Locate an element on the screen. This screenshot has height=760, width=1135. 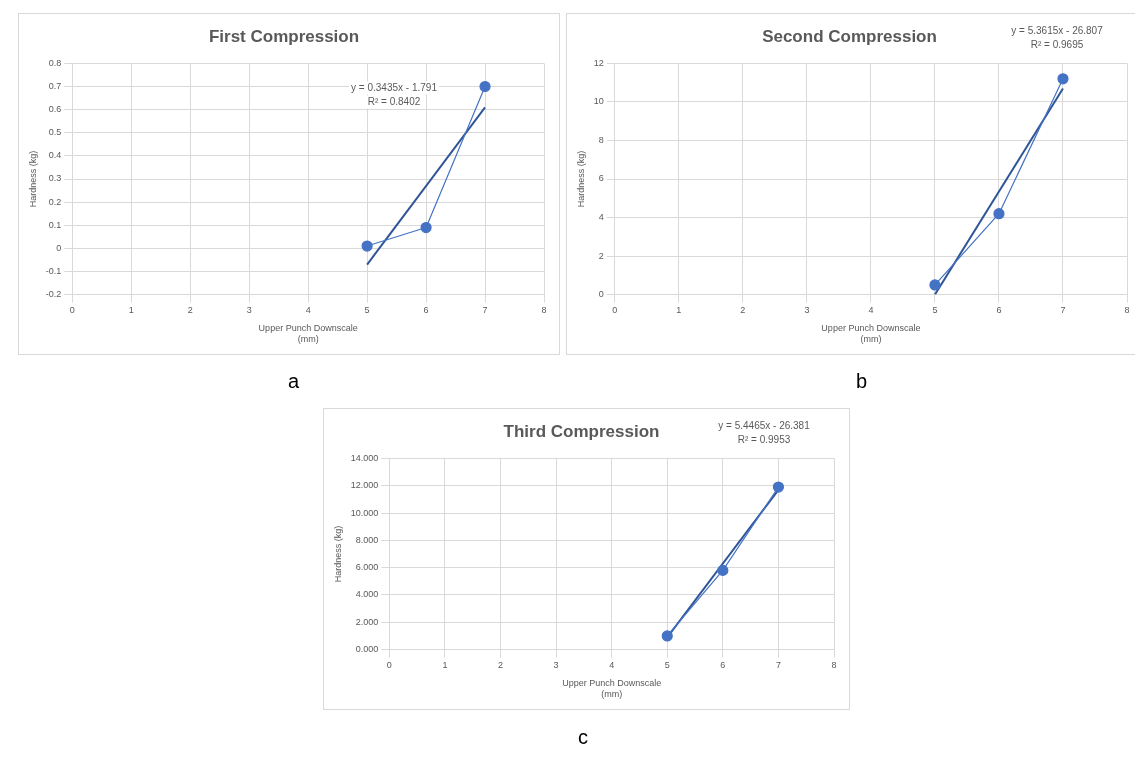
y-tick-label: 0.7 is located at coordinates (55, 86).